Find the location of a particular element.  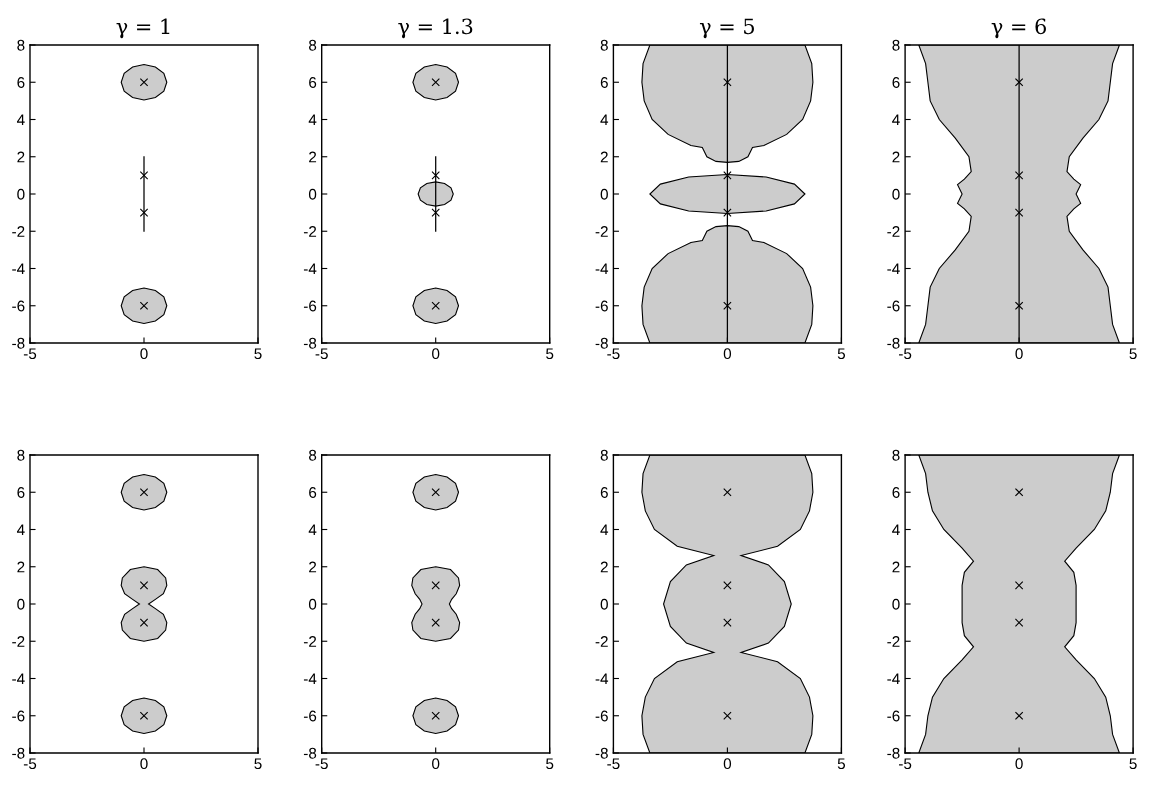

chart-title: γ = 6 is located at coordinates (1018, 28).